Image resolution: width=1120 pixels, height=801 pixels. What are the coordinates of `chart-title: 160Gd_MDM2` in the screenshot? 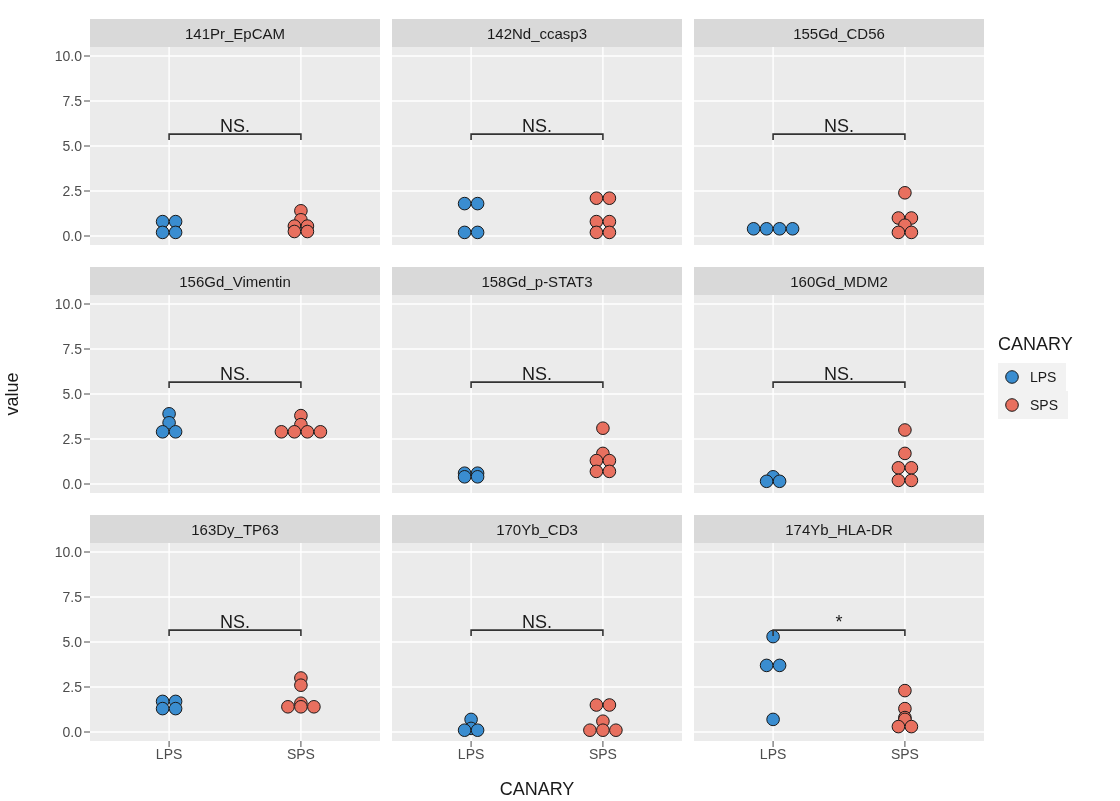 It's located at (839, 281).